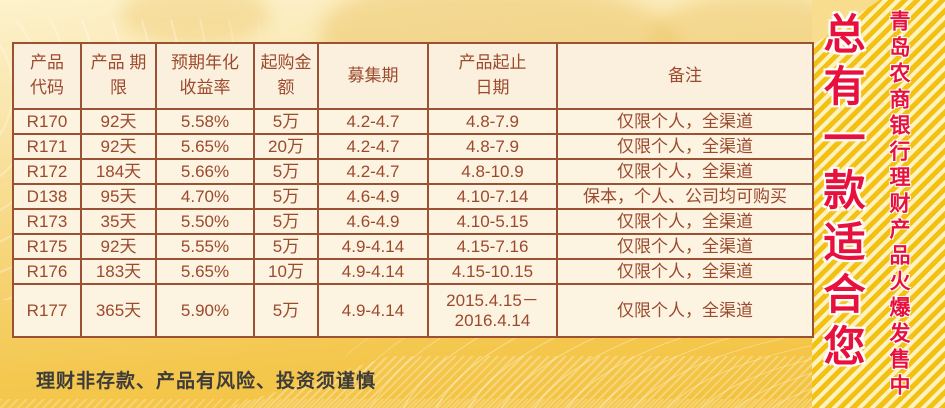 The width and height of the screenshot is (945, 408). Describe the element at coordinates (205, 221) in the screenshot. I see `table-cell: 5.50%` at that location.